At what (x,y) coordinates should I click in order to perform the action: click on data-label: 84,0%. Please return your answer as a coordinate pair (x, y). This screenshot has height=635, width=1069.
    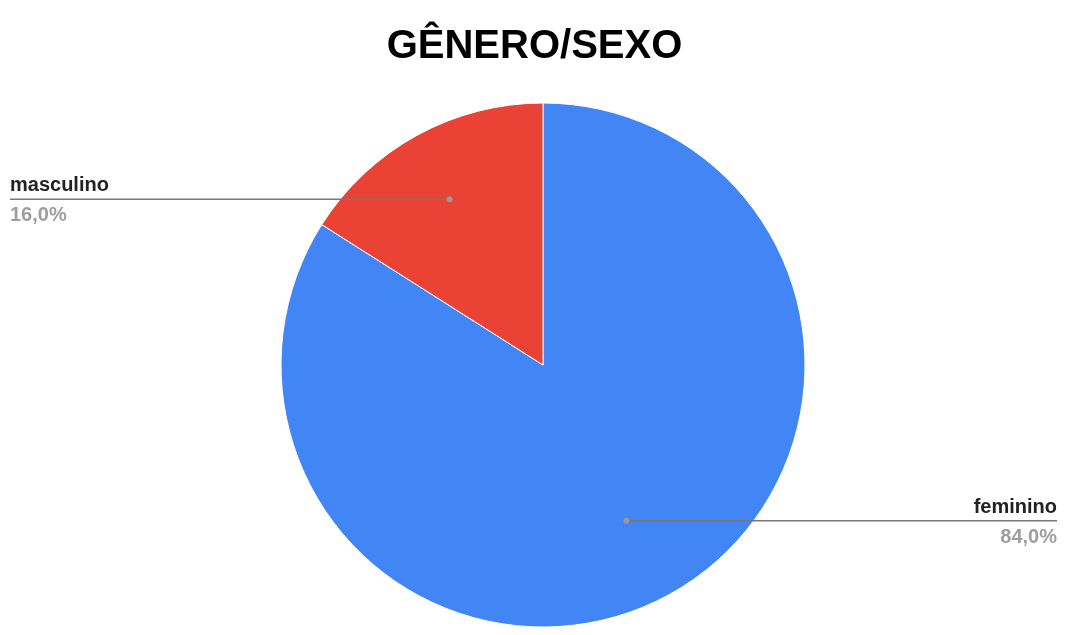
    Looking at the image, I should click on (1029, 535).